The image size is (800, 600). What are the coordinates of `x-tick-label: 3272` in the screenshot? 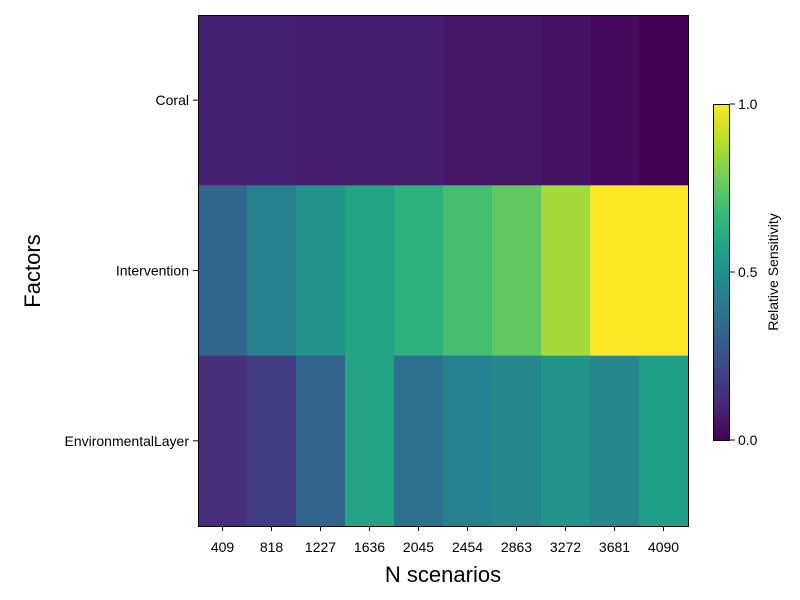 It's located at (565, 547).